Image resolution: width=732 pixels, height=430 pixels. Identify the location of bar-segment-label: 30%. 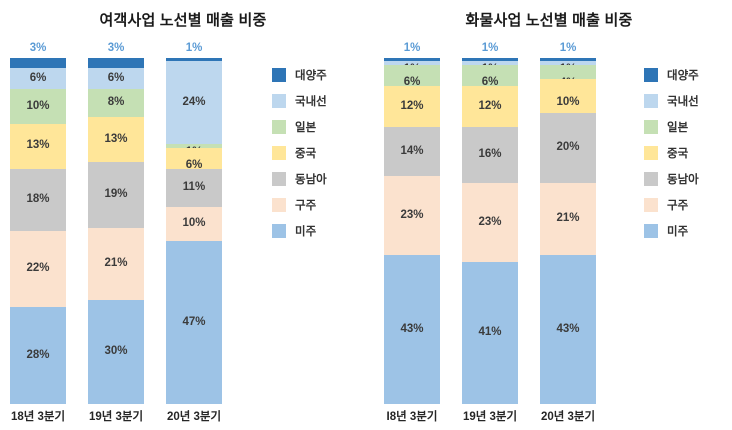
(116, 351).